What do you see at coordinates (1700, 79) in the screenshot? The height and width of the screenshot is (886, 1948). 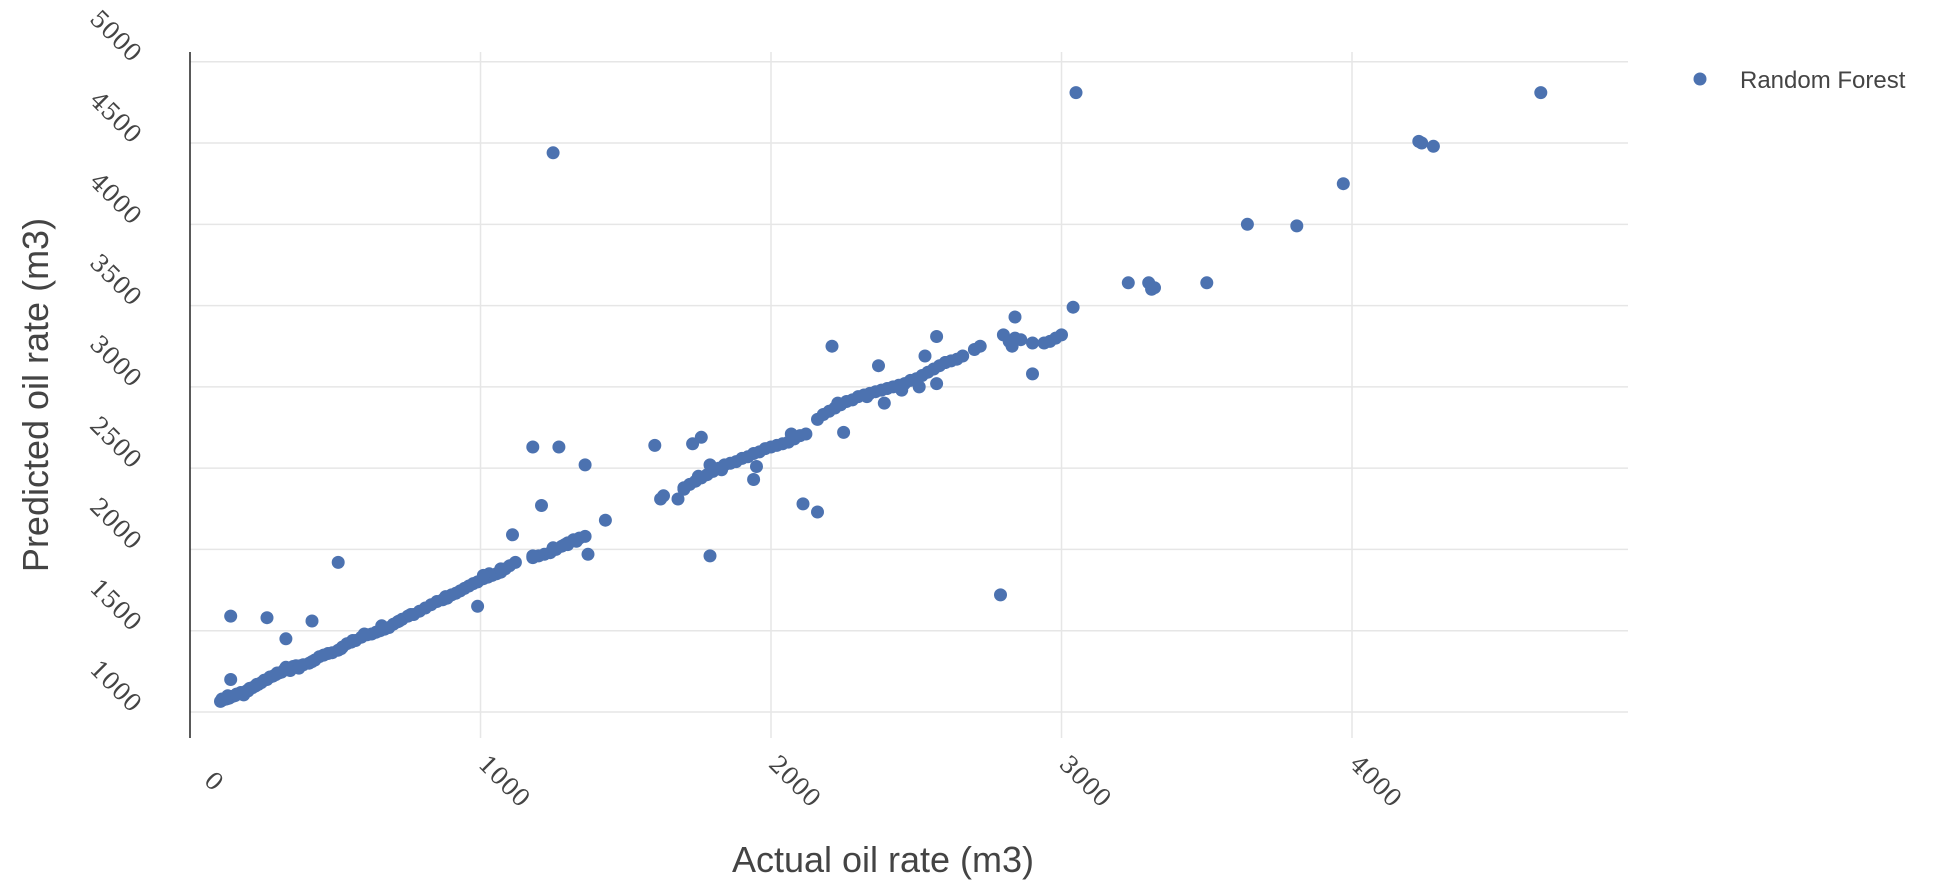 I see `legend-marker` at bounding box center [1700, 79].